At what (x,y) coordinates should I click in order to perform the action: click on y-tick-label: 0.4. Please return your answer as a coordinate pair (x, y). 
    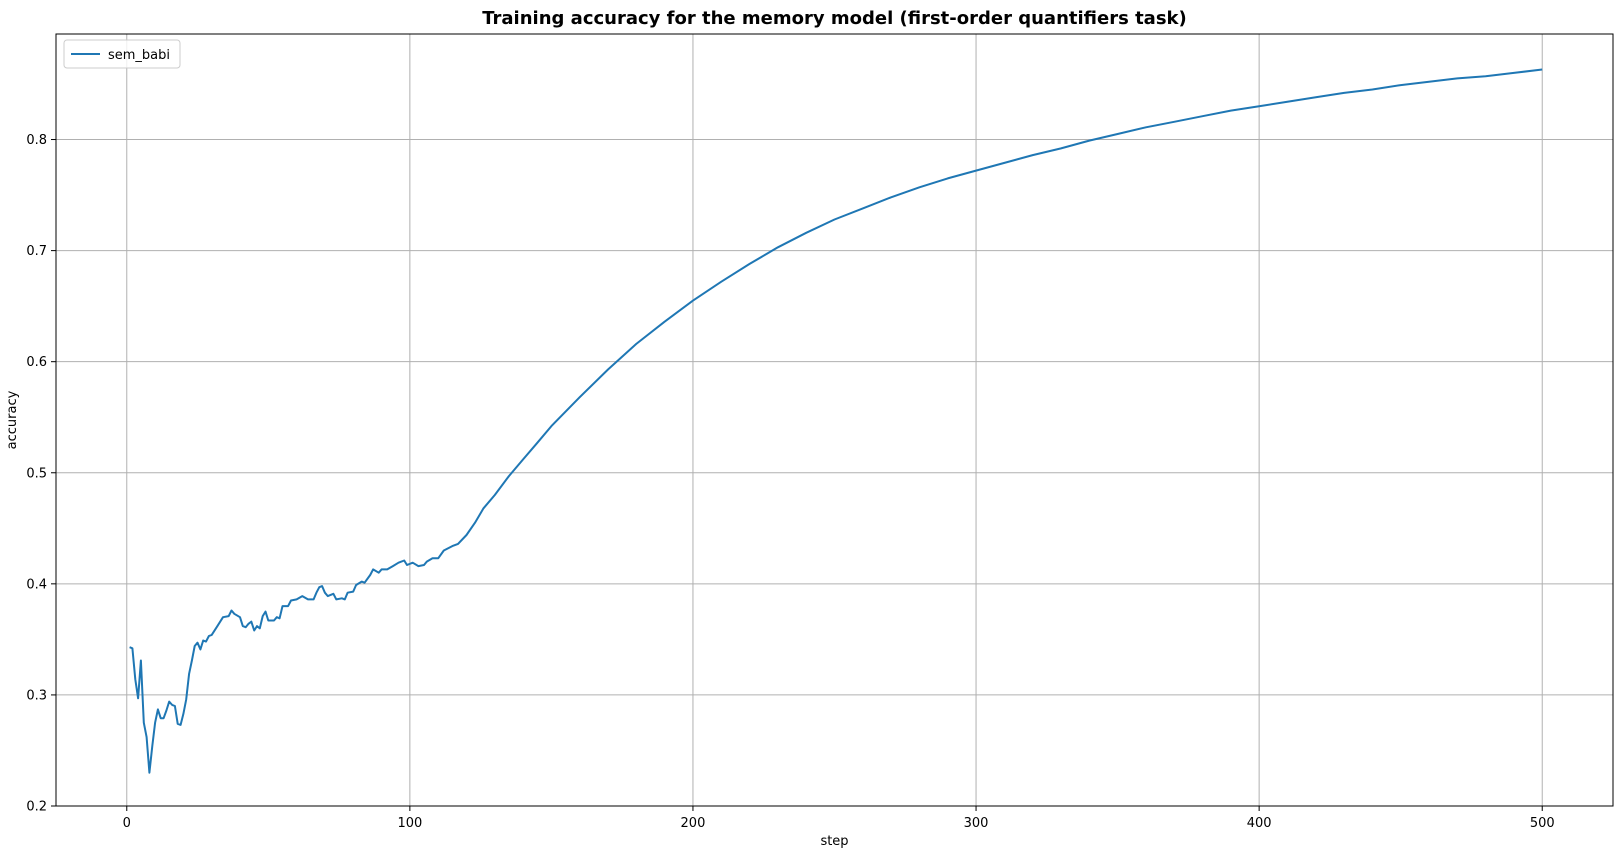
    Looking at the image, I should click on (36, 584).